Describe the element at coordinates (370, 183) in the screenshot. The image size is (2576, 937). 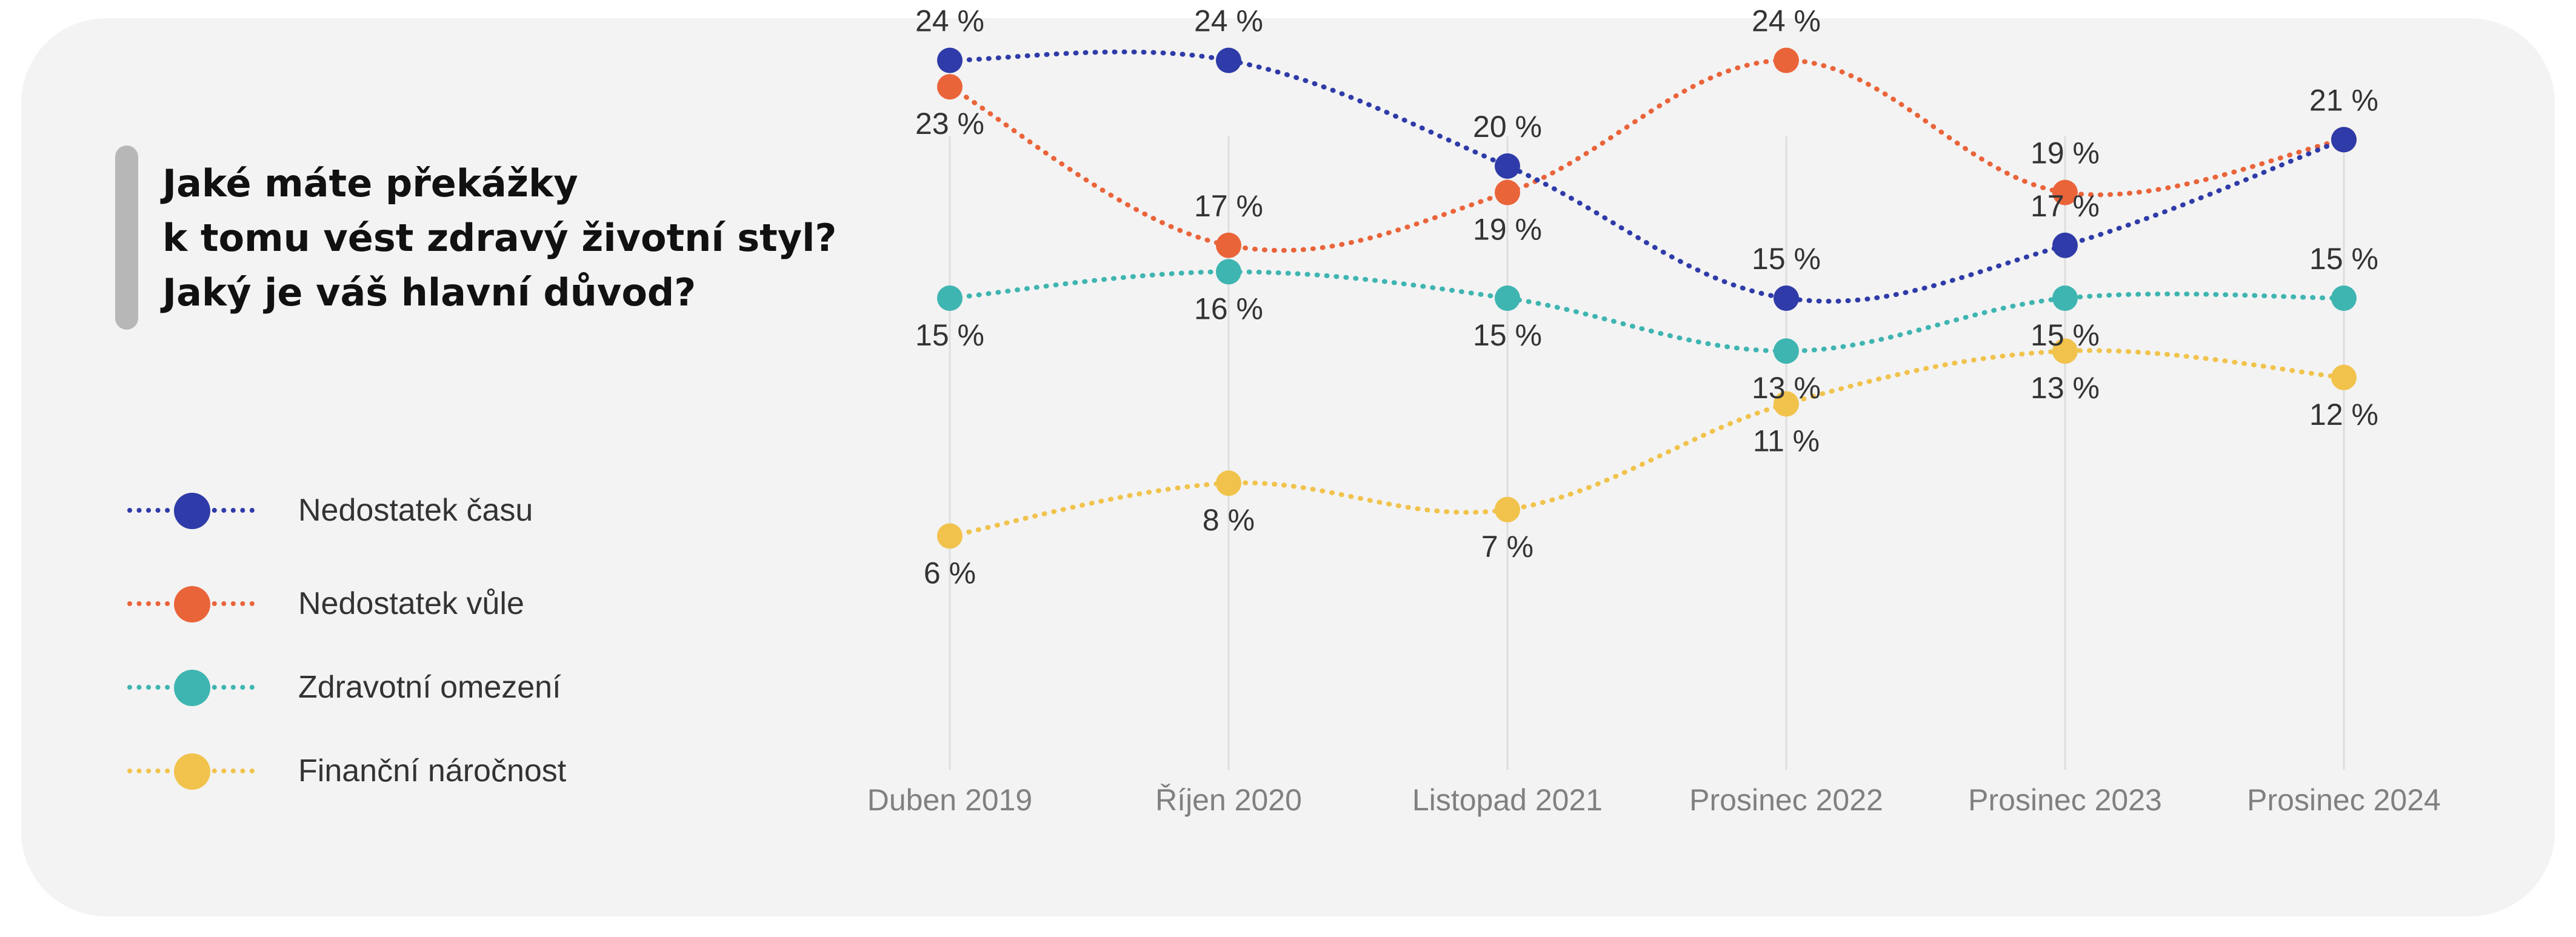
I see `title-line-1: Jaké máte překážky` at that location.